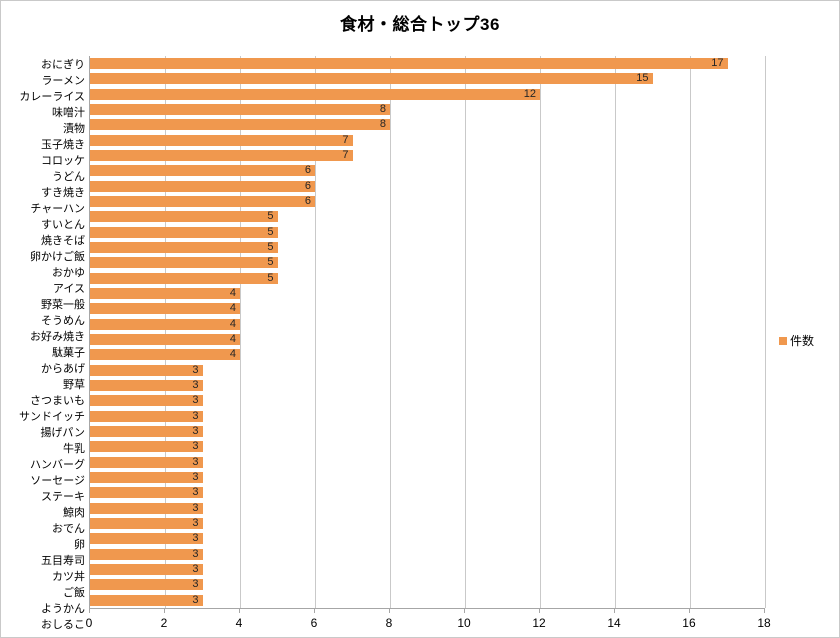 This screenshot has height=638, width=840. What do you see at coordinates (63, 497) in the screenshot?
I see `category-label: ステーキ` at bounding box center [63, 497].